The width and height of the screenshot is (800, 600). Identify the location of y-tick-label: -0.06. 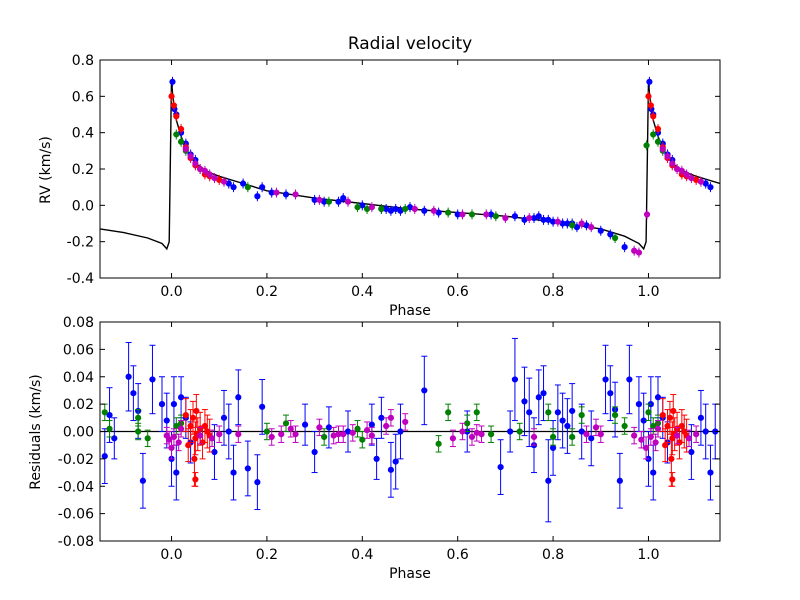
(76, 515).